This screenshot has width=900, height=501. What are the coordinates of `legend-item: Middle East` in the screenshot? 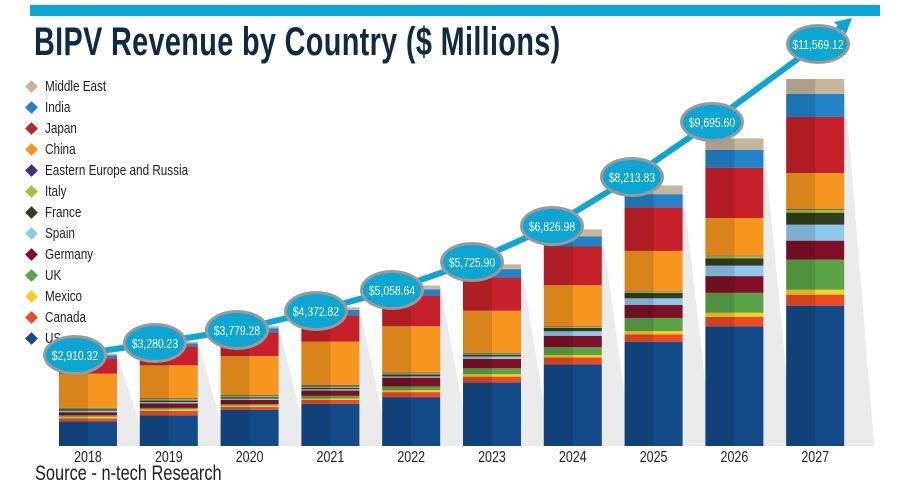 It's located at (124, 86).